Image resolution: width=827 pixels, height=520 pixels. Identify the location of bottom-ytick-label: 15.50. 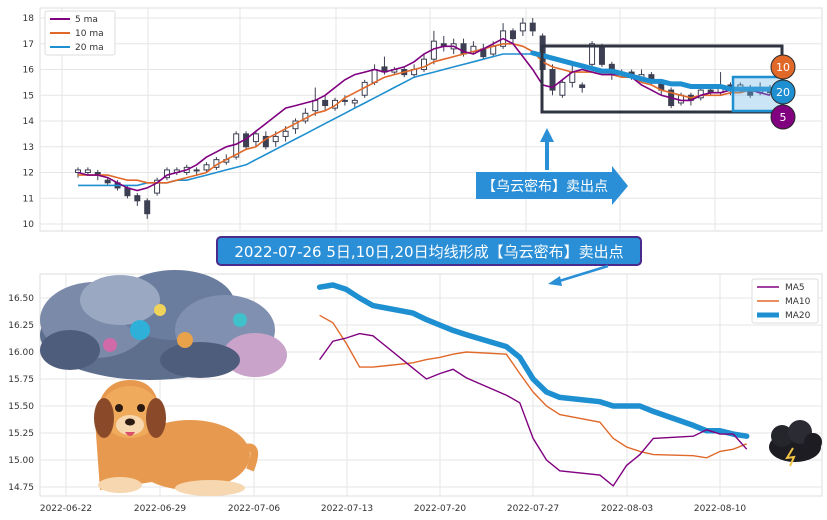
(21, 407).